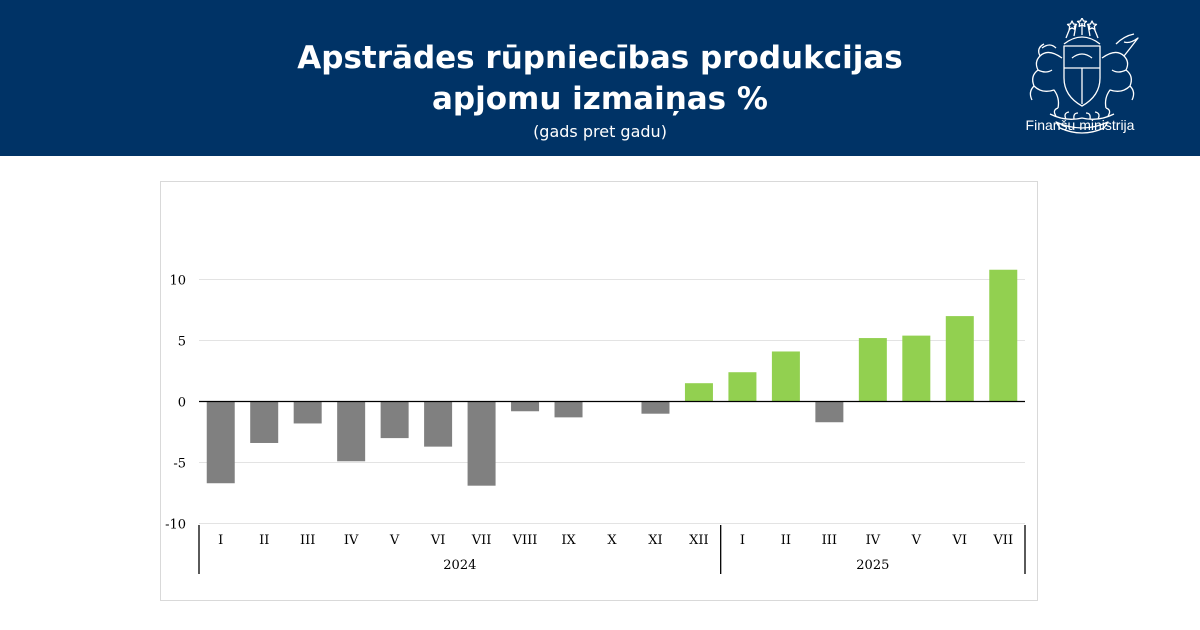 This screenshot has height=630, width=1200. What do you see at coordinates (1080, 125) in the screenshot?
I see `logo-caption: Finanšu ministrija` at bounding box center [1080, 125].